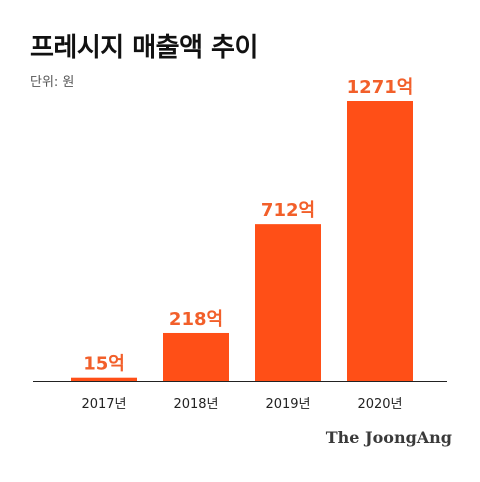 This screenshot has height=482, width=480. Describe the element at coordinates (379, 404) in the screenshot. I see `x-tick-label-3: 2020년` at that location.